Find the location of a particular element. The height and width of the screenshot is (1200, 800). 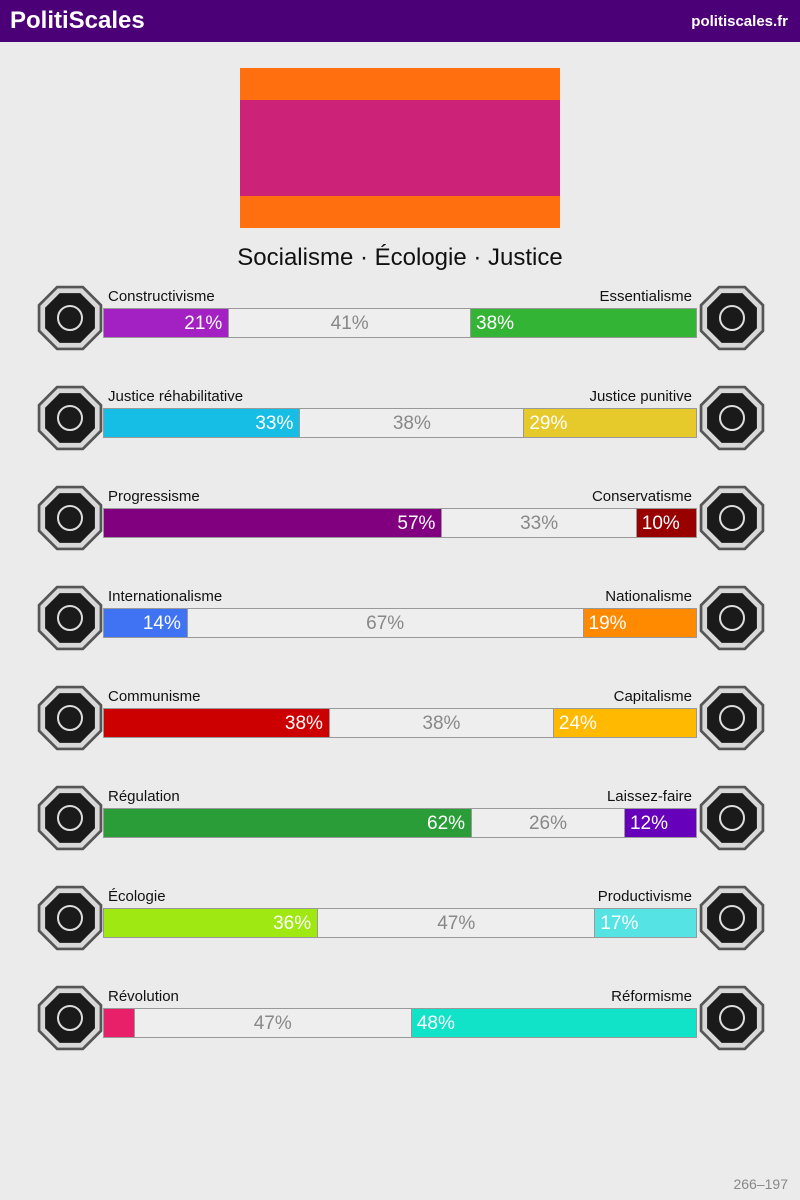

left-label: Justice réhabilitative is located at coordinates (176, 396).